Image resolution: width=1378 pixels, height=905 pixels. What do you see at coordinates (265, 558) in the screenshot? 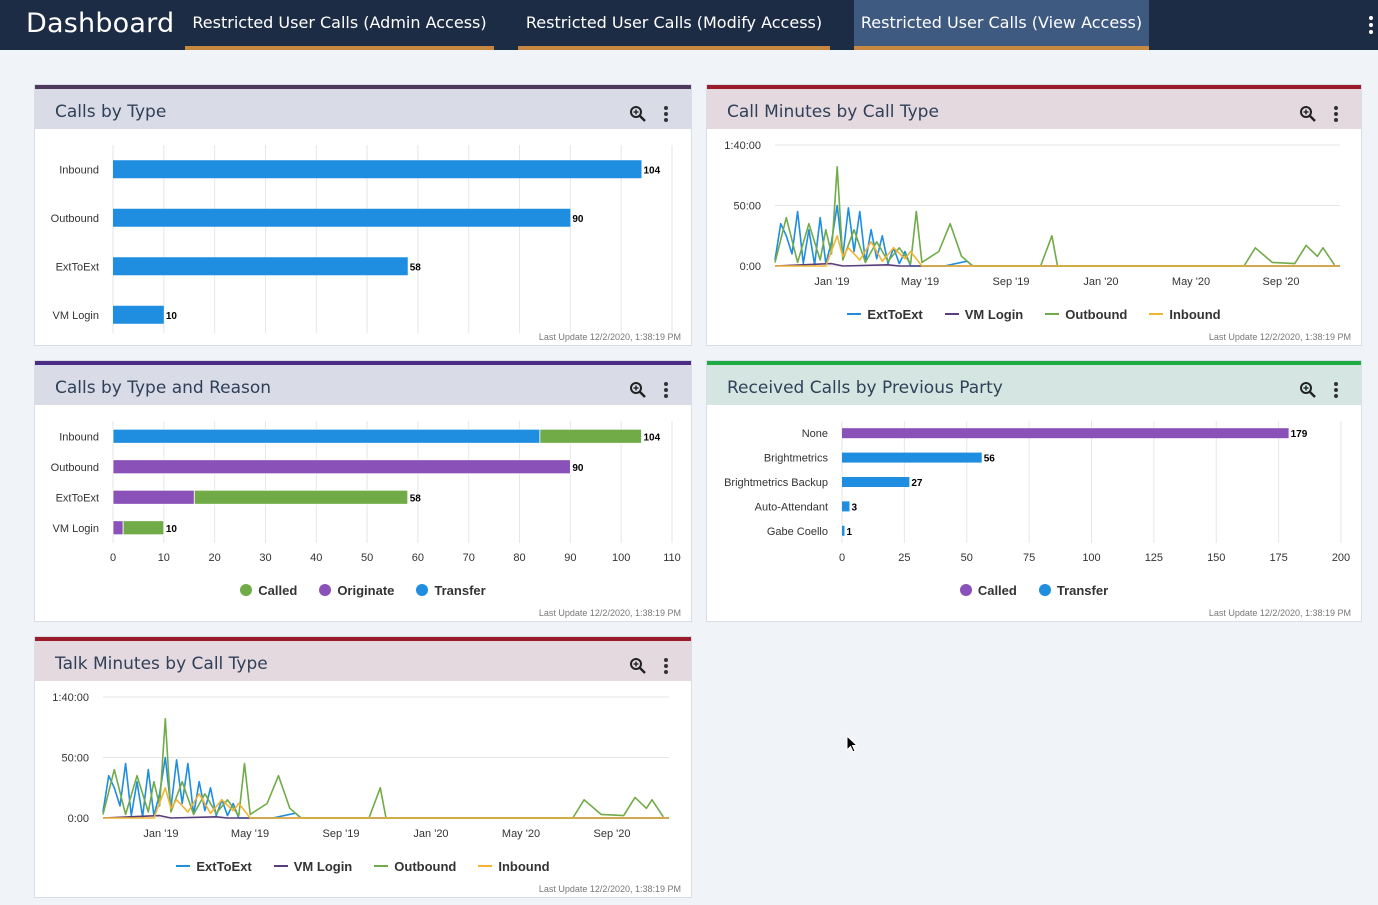
I see `x-tick-label: 30` at bounding box center [265, 558].